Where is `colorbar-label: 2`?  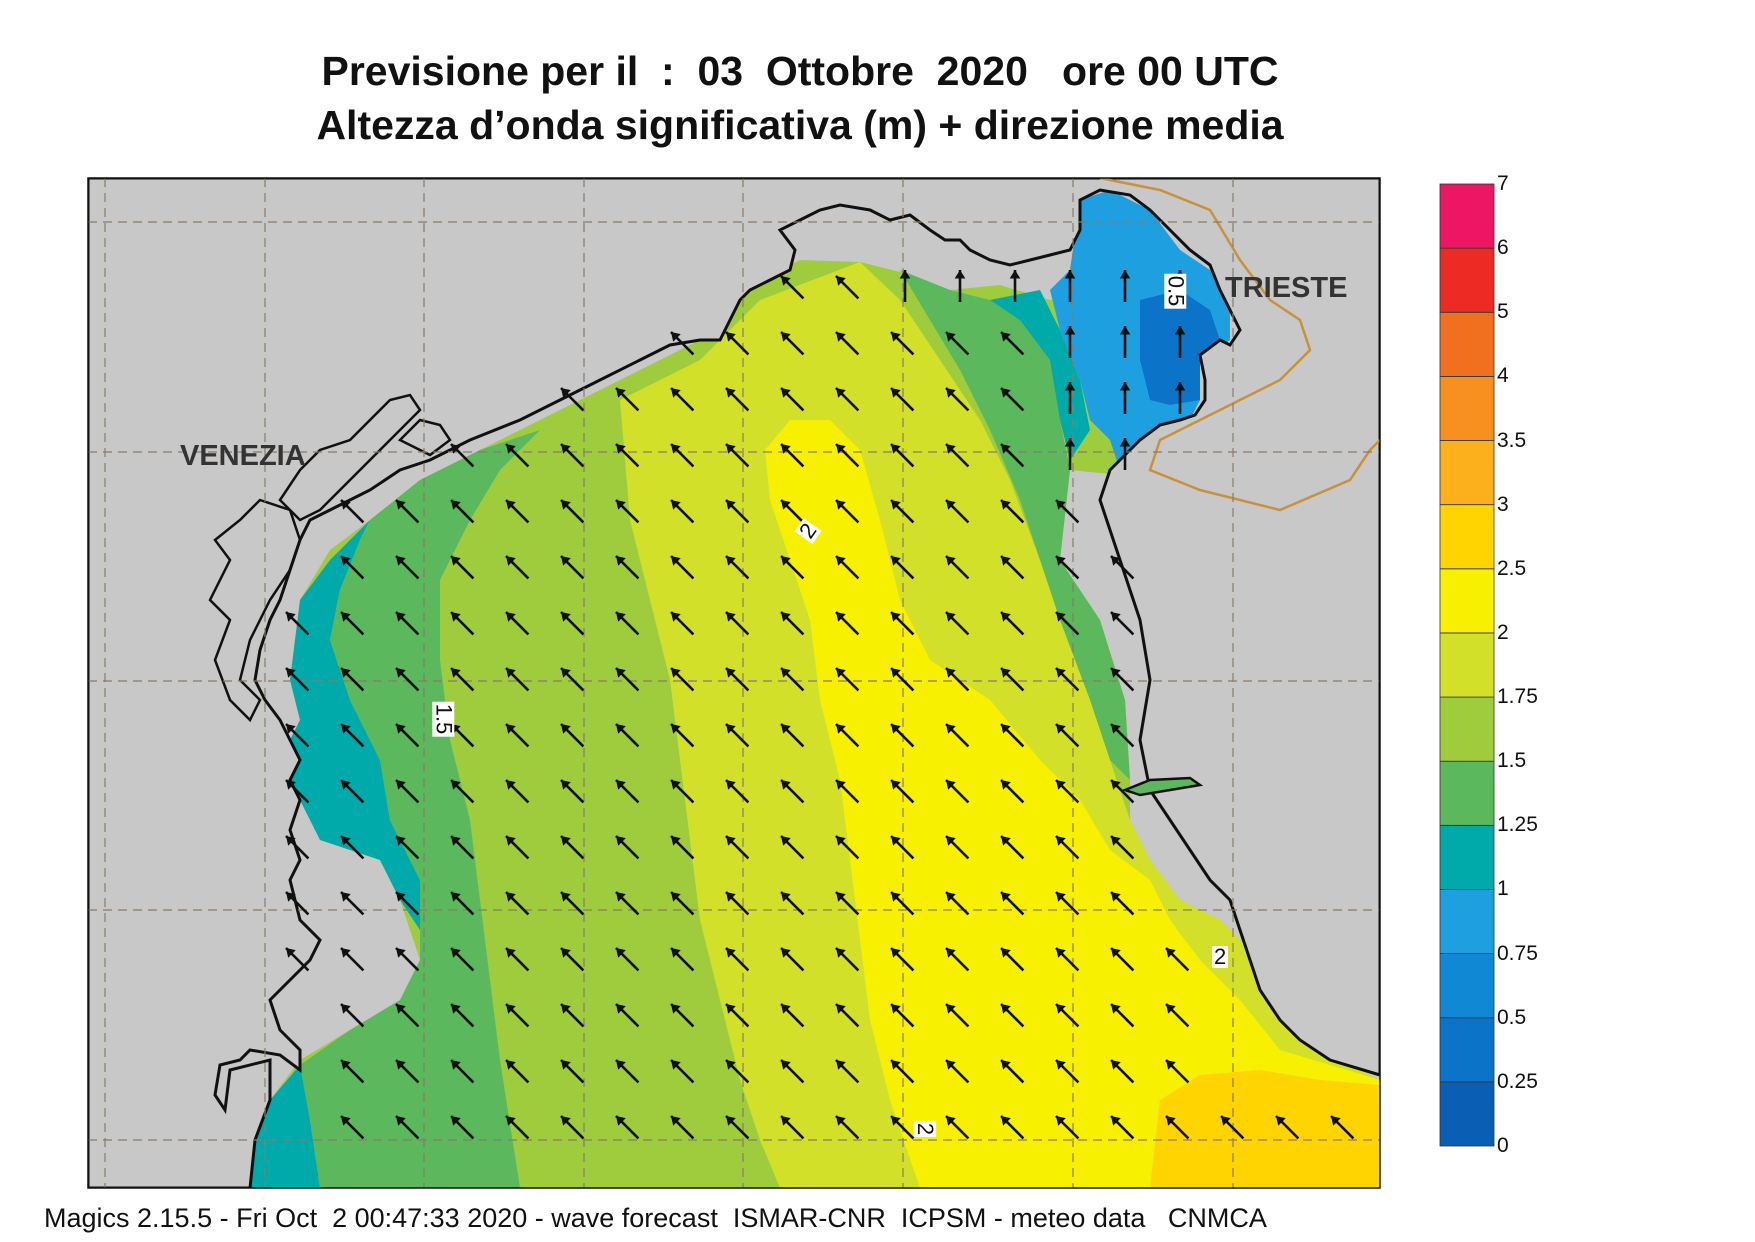
colorbar-label: 2 is located at coordinates (1503, 632).